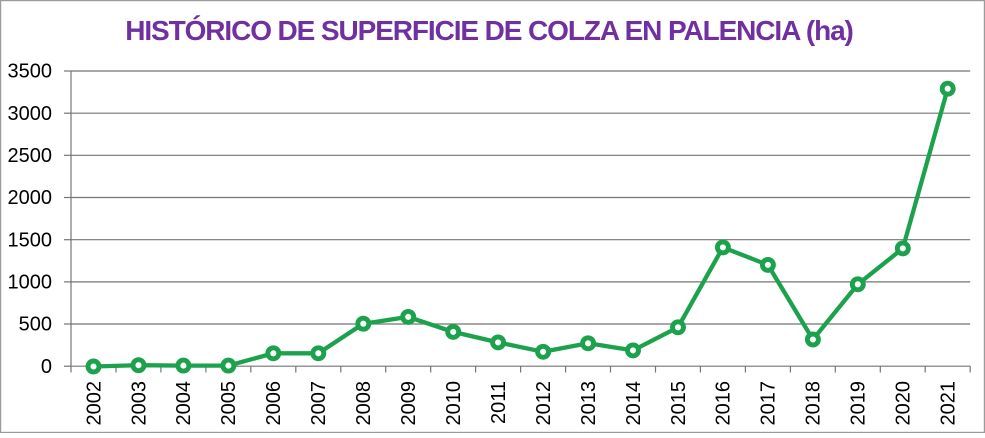 The height and width of the screenshot is (438, 985). What do you see at coordinates (814, 403) in the screenshot?
I see `svg-text: 2018` at bounding box center [814, 403].